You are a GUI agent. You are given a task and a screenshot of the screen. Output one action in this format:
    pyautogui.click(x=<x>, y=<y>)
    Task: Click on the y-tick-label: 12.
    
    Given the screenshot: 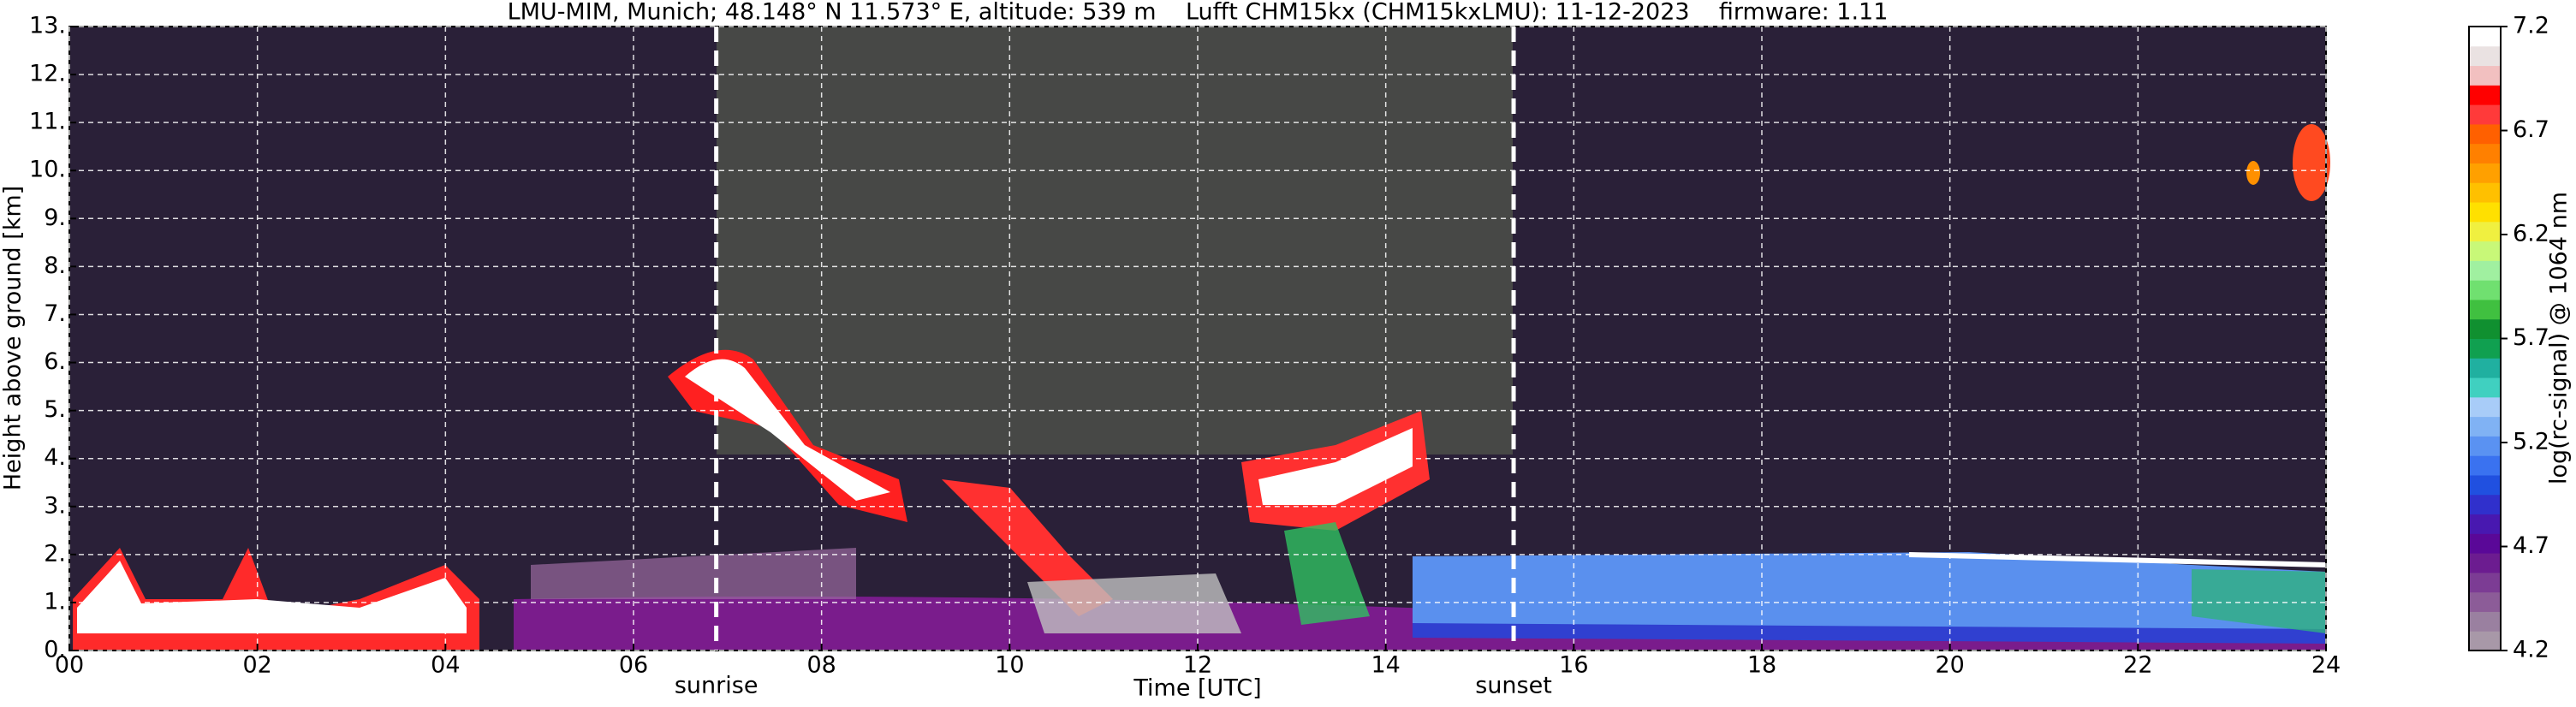 What is the action you would take?
    pyautogui.click(x=47, y=74)
    